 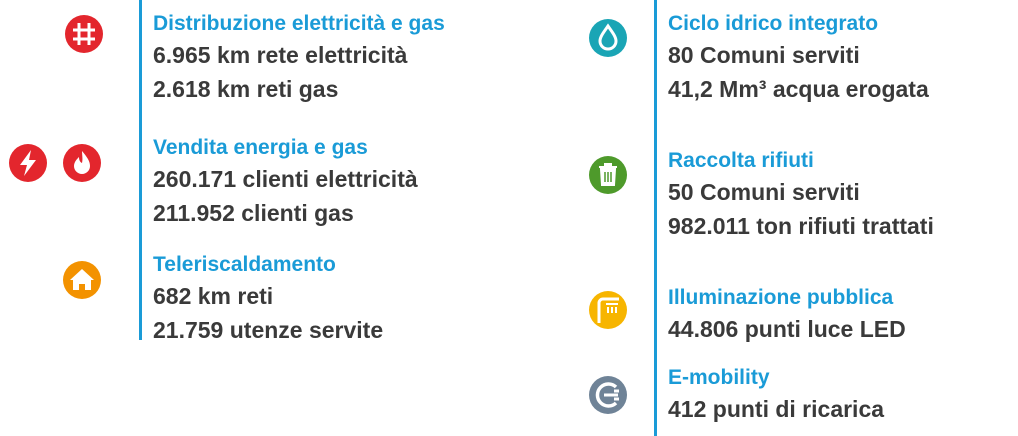 What do you see at coordinates (764, 192) in the screenshot?
I see `service-stat: 50 Comuni serviti` at bounding box center [764, 192].